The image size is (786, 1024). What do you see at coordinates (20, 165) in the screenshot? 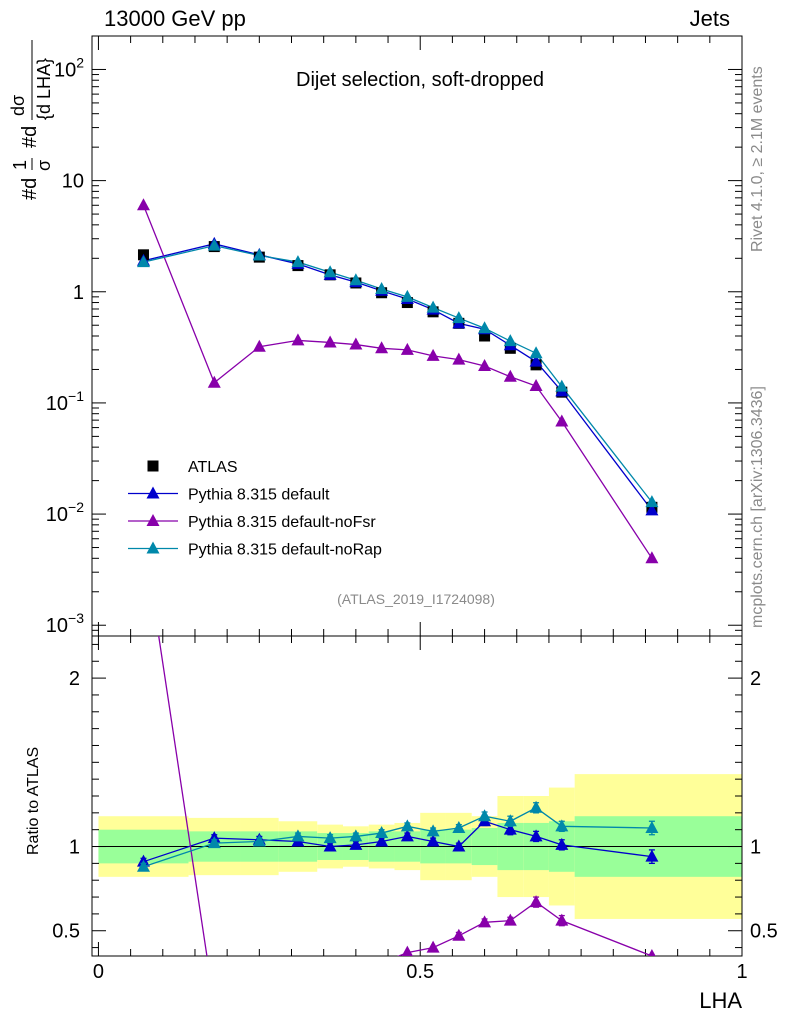
I see `ylabel-part-b: 1` at bounding box center [20, 165].